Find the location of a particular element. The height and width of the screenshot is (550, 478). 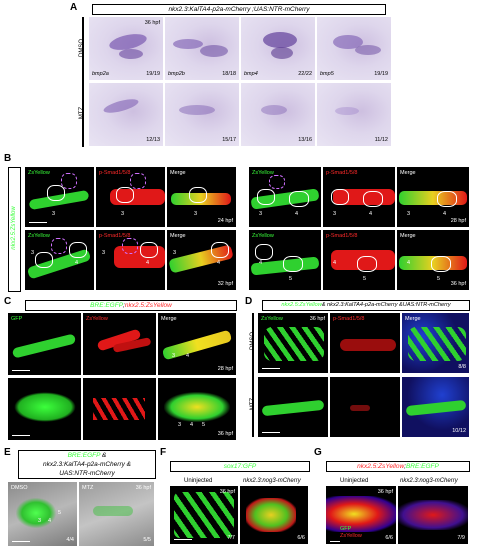

panel-e-header-bre: BRE:EGFP is located at coordinates (84, 455).